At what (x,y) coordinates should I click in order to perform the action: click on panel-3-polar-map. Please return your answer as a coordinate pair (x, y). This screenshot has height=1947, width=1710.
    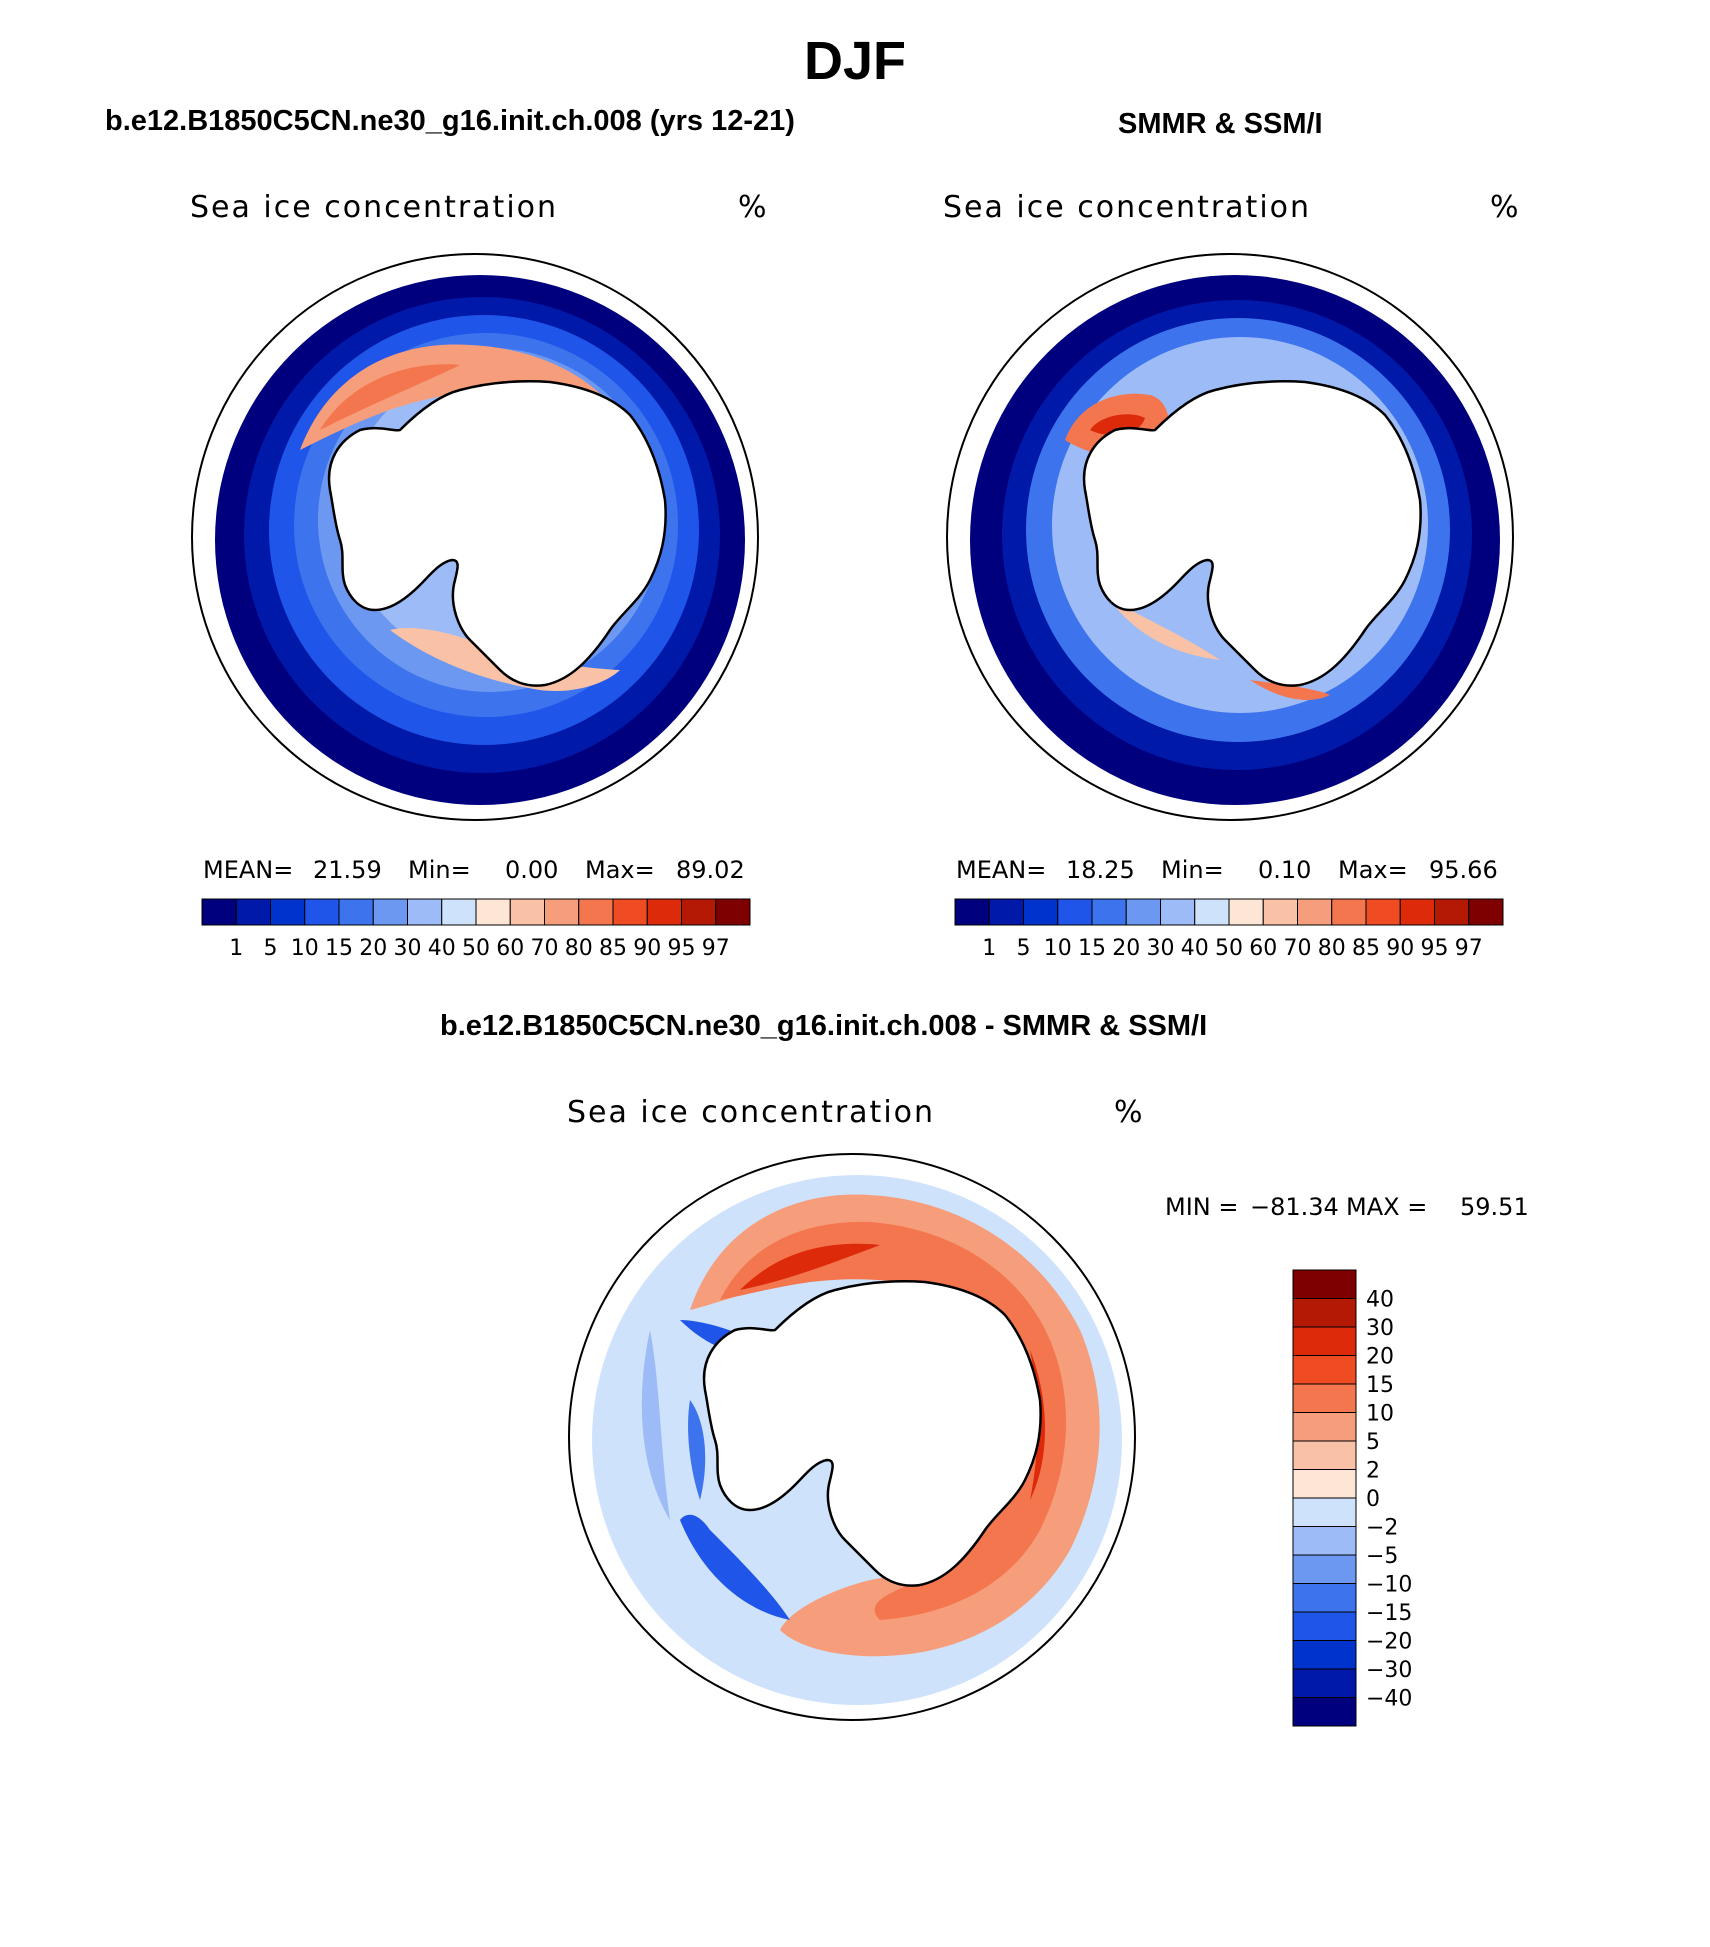
    Looking at the image, I should click on (852, 1437).